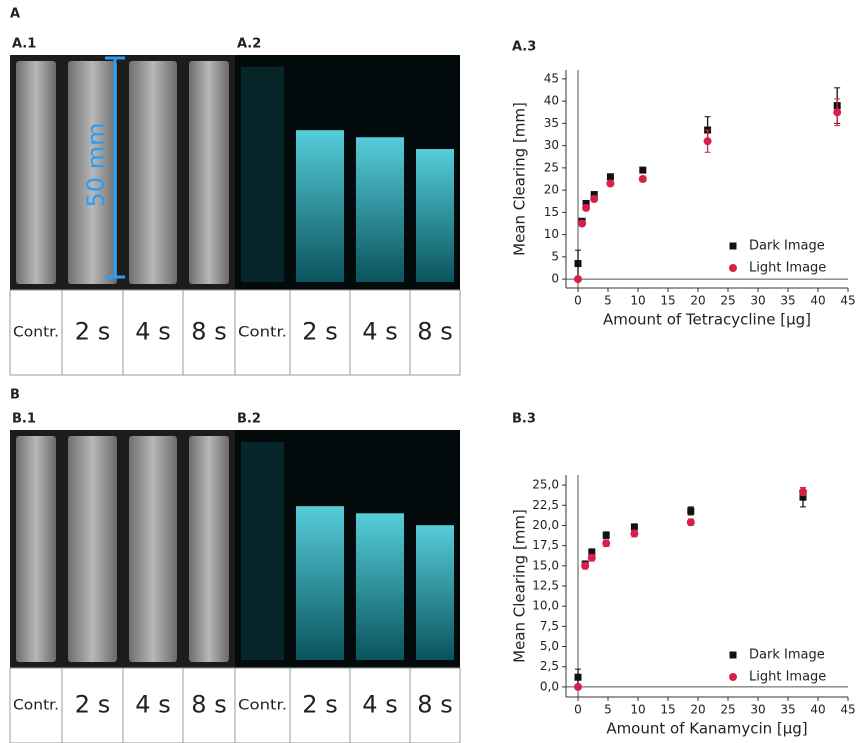 This screenshot has width=863, height=743. Describe the element at coordinates (551, 212) in the screenshot. I see `y-tick-label: 15` at that location.